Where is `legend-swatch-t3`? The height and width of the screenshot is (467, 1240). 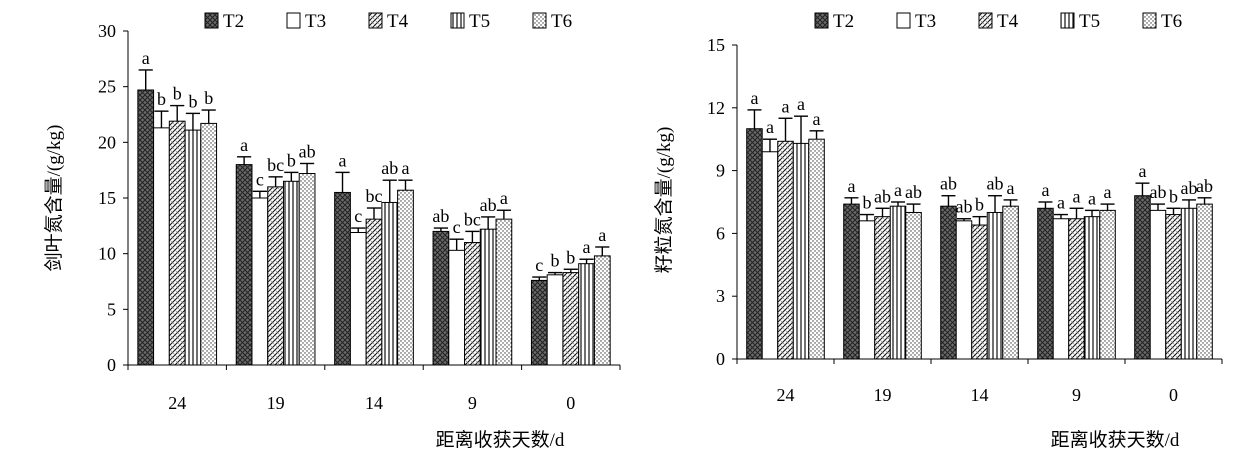
legend-swatch-t3 is located at coordinates (293, 20).